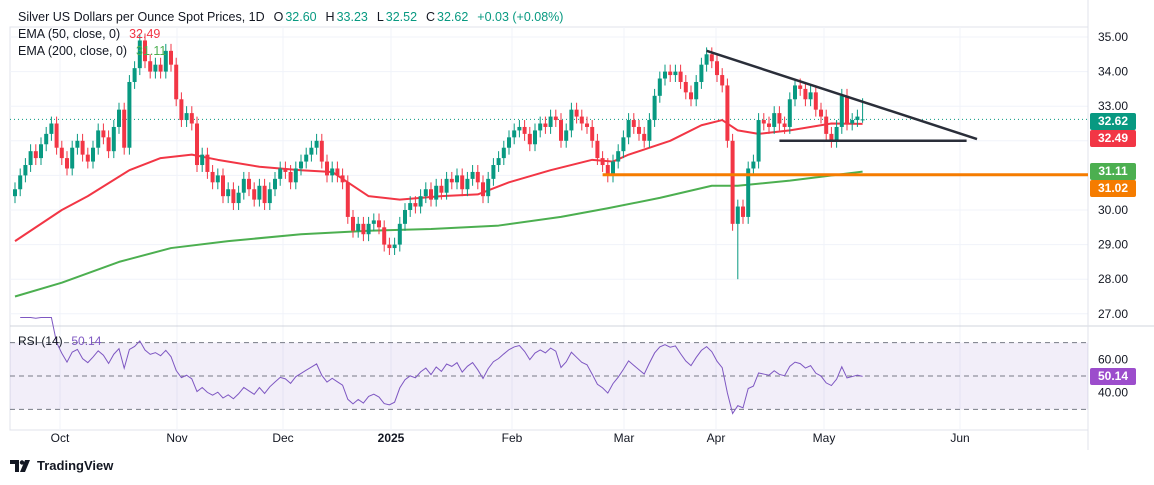 The image size is (1154, 485). Describe the element at coordinates (92, 51) in the screenshot. I see `ema200-legend: EMA (200, close, 0) 31.11` at that location.